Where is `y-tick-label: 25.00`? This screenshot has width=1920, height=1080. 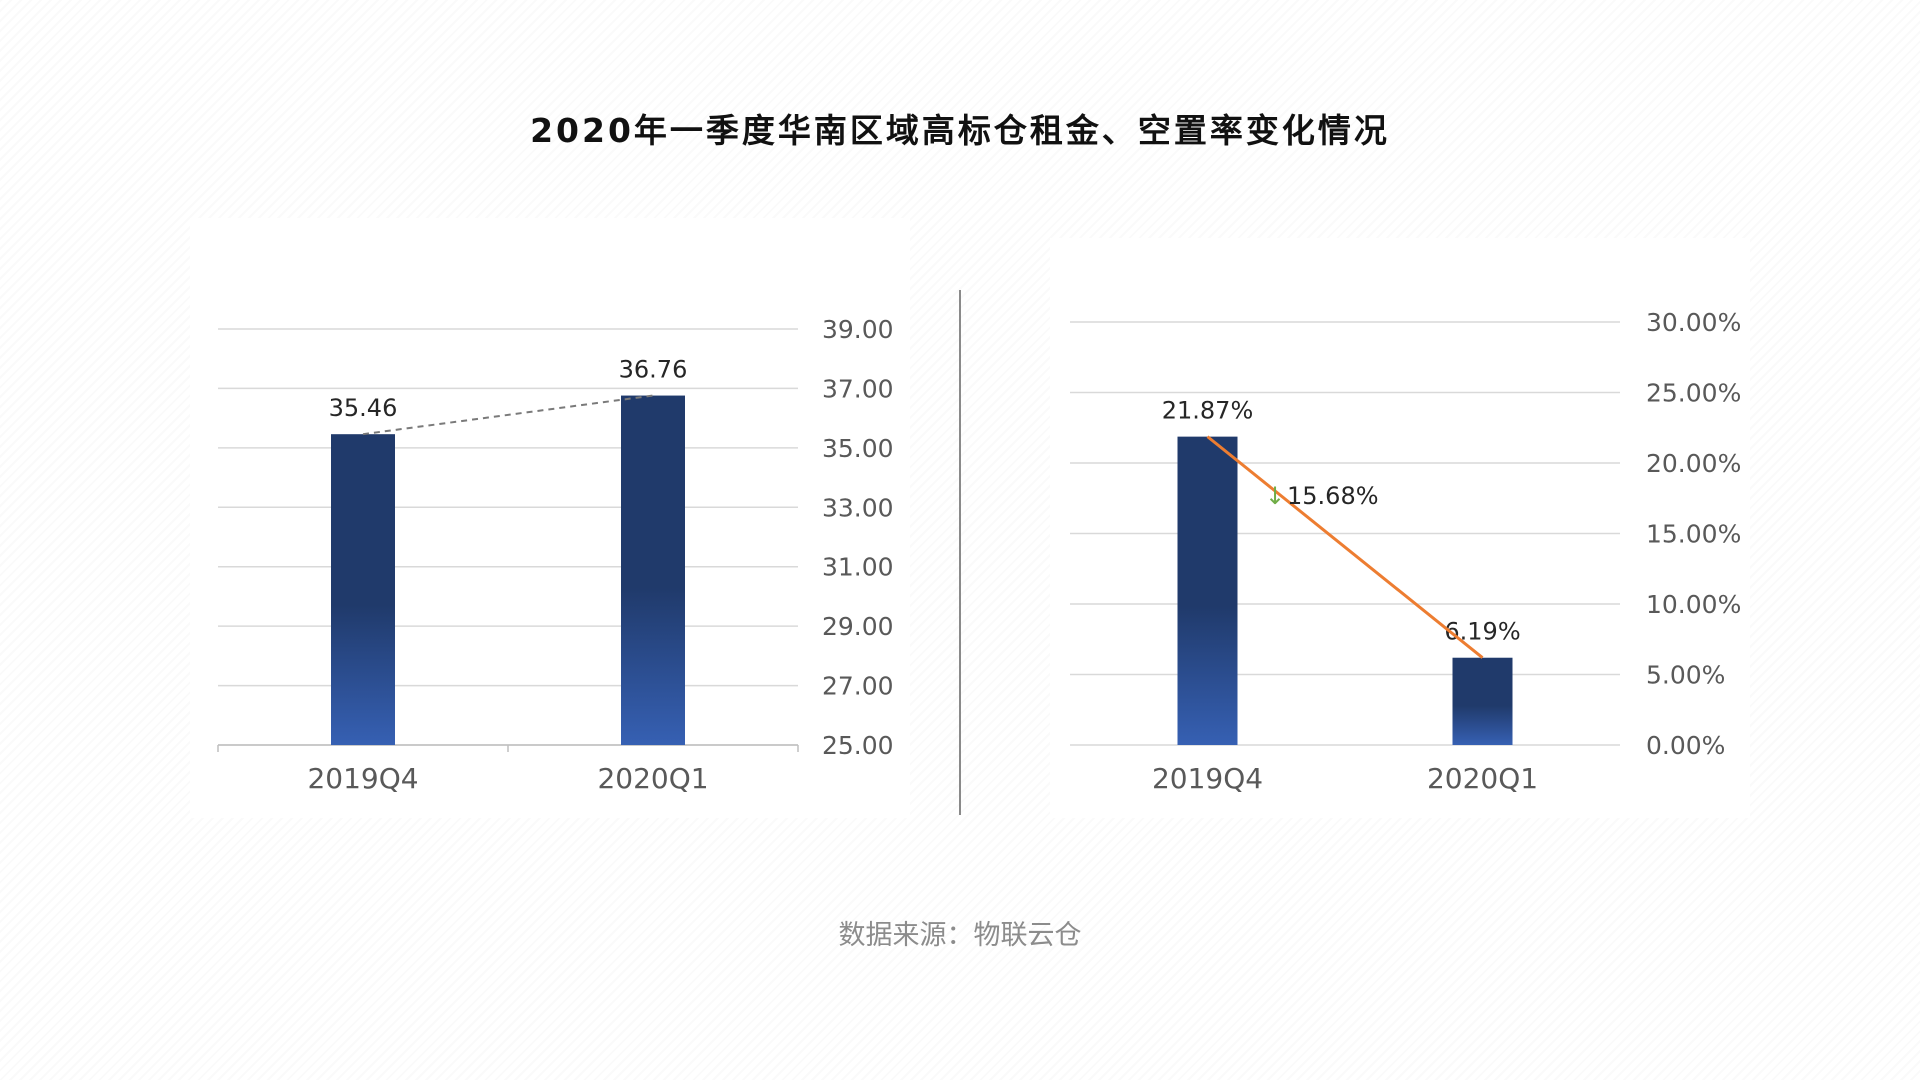
y-tick-label: 25.00 is located at coordinates (858, 745).